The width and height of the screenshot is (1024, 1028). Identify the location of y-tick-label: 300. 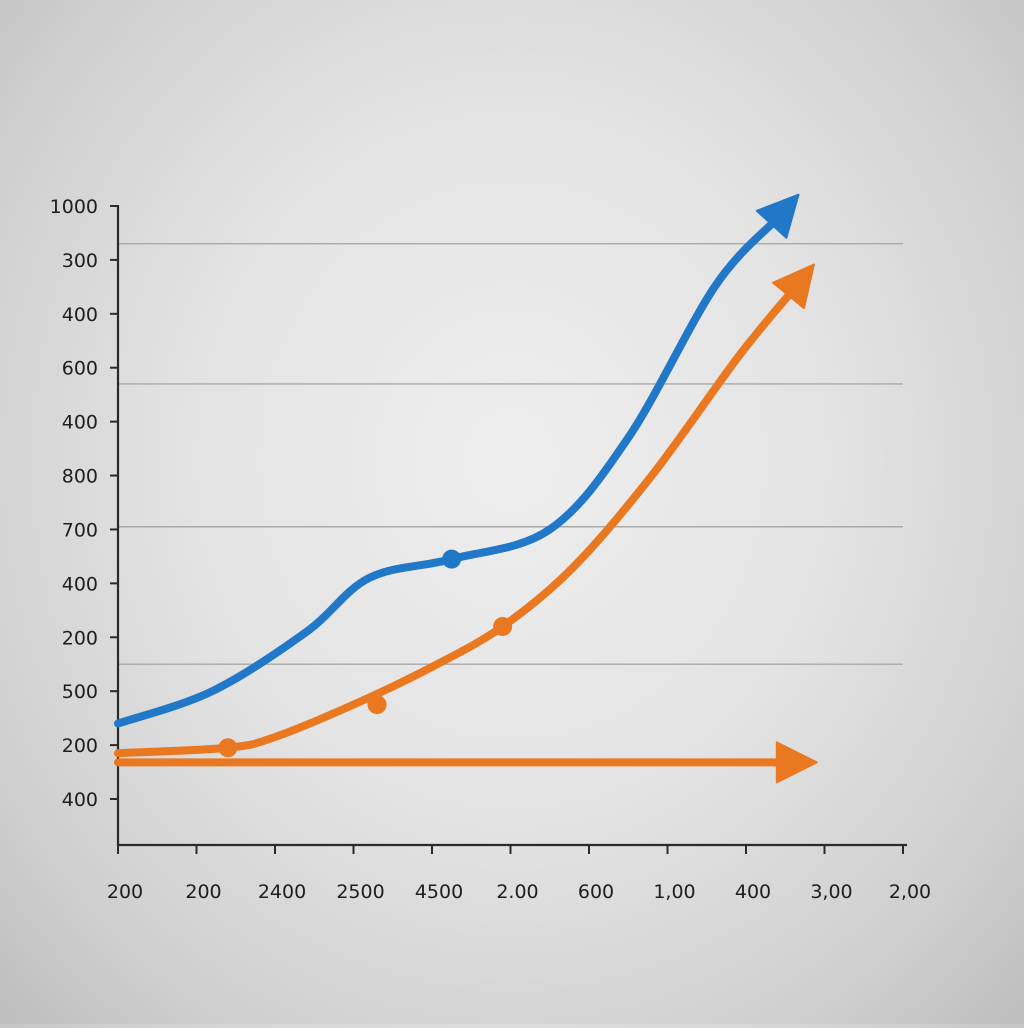
(80, 261).